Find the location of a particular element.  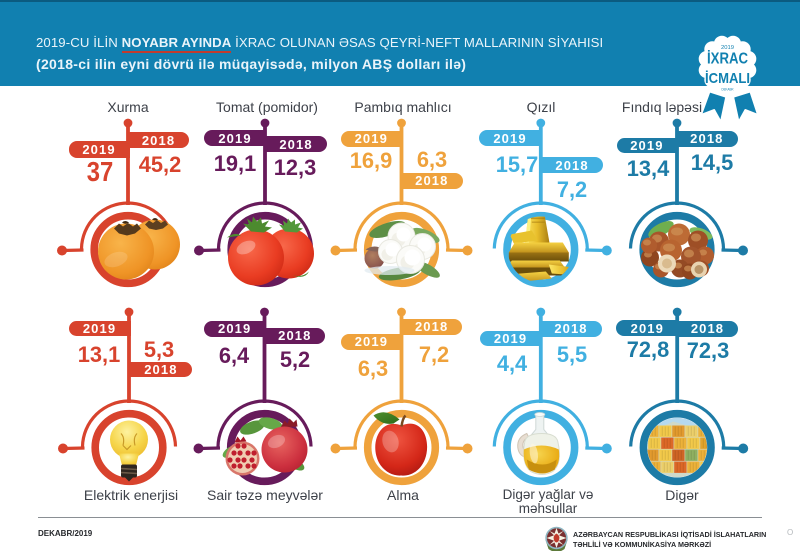

svg-text: 2019 is located at coordinates (727, 48).